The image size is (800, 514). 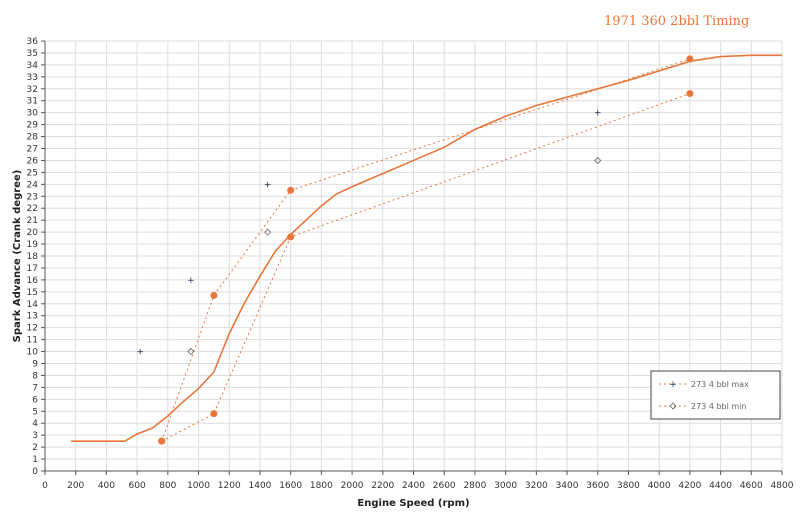 I want to click on x-axis-title: Engine Speed (rpm), so click(x=413, y=503).